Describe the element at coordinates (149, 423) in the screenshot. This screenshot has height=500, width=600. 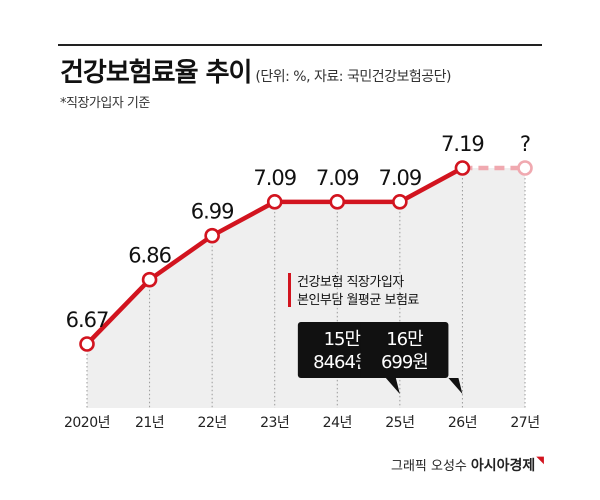
I see `x-tick-label: 21년` at that location.